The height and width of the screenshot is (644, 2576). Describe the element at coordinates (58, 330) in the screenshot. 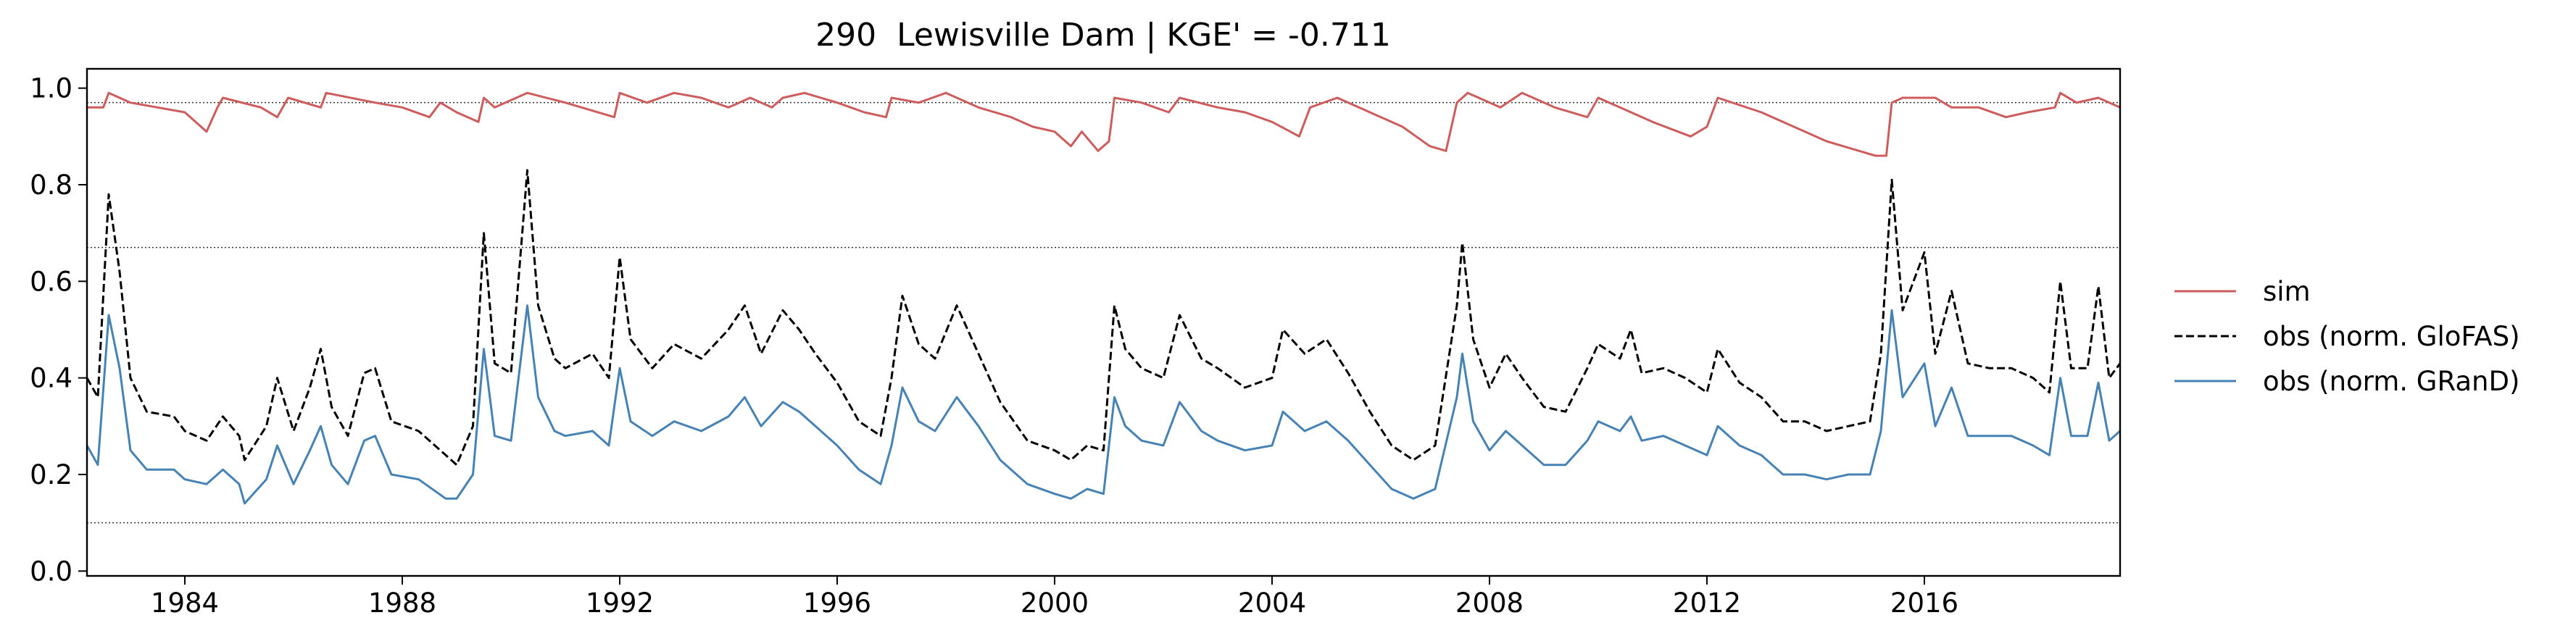

I see `y-axis: 0.0 0.2 0.4 0.6 0.8 1.0` at that location.